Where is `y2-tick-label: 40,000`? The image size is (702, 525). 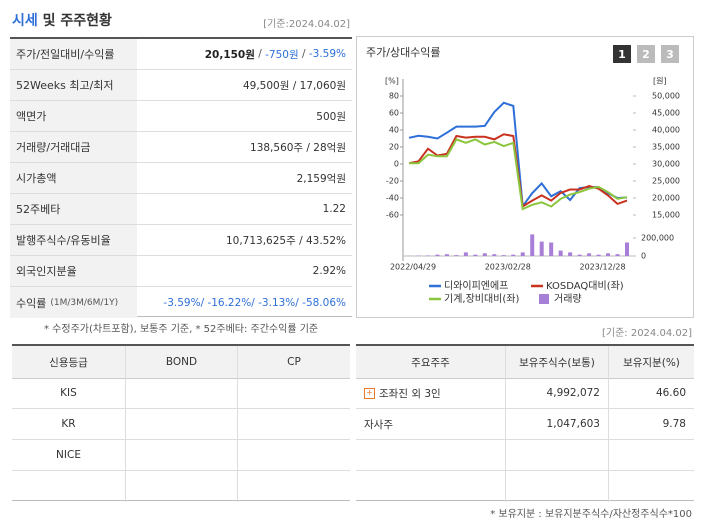
y2-tick-label: 40,000 is located at coordinates (666, 130).